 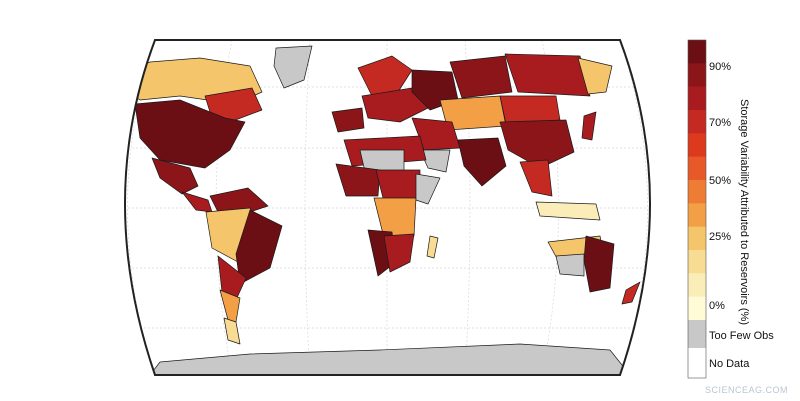 I want to click on legend-colorbar, so click(x=697, y=209).